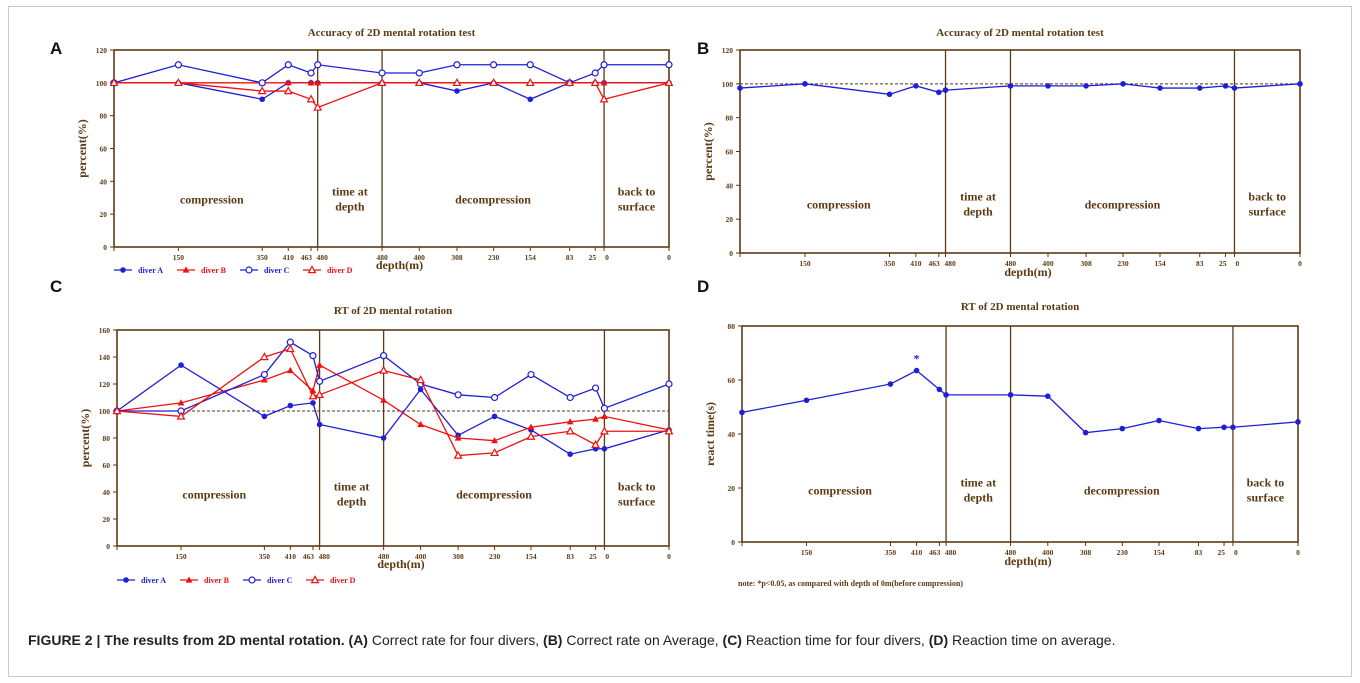 This screenshot has height=683, width=1360. What do you see at coordinates (265, 556) in the screenshot?
I see `x-tick-label: 350` at bounding box center [265, 556].